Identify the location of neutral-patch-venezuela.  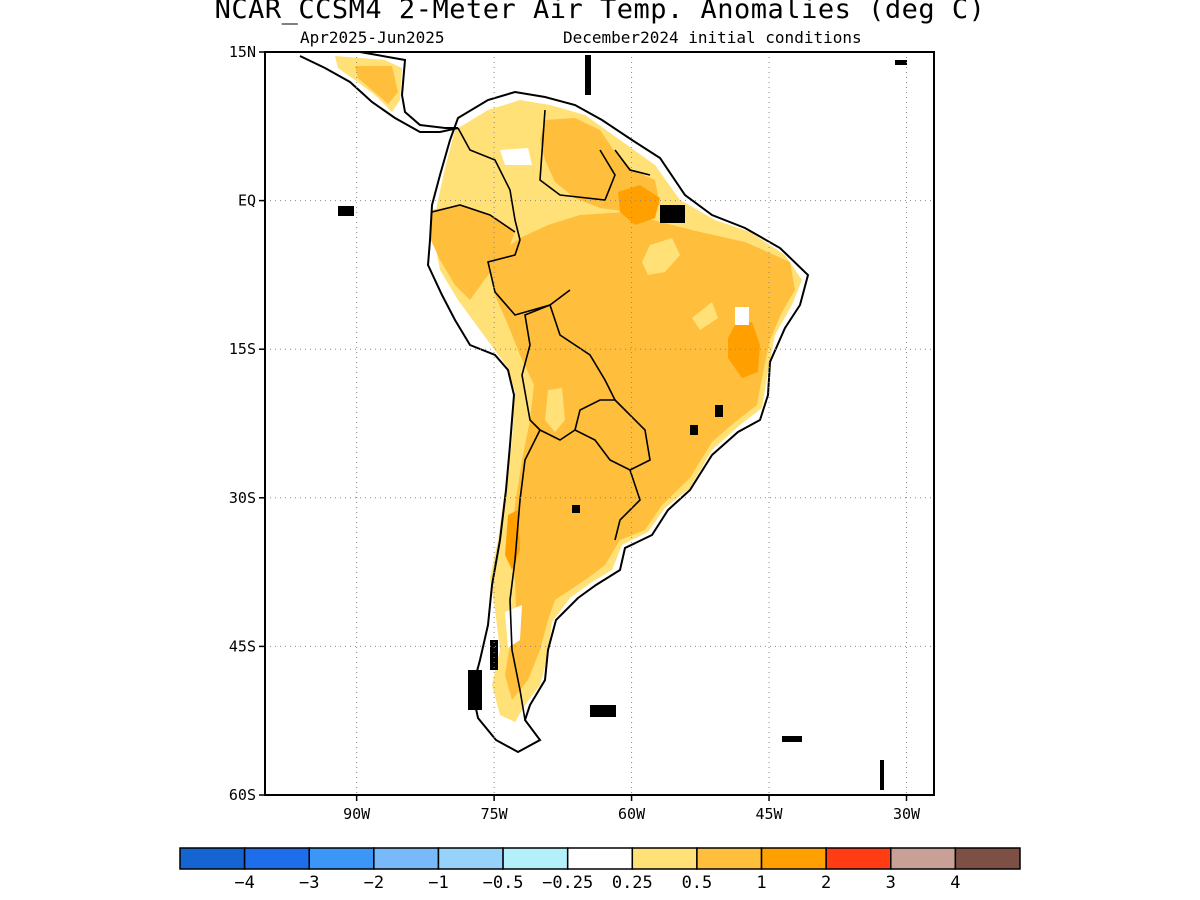
(516, 156).